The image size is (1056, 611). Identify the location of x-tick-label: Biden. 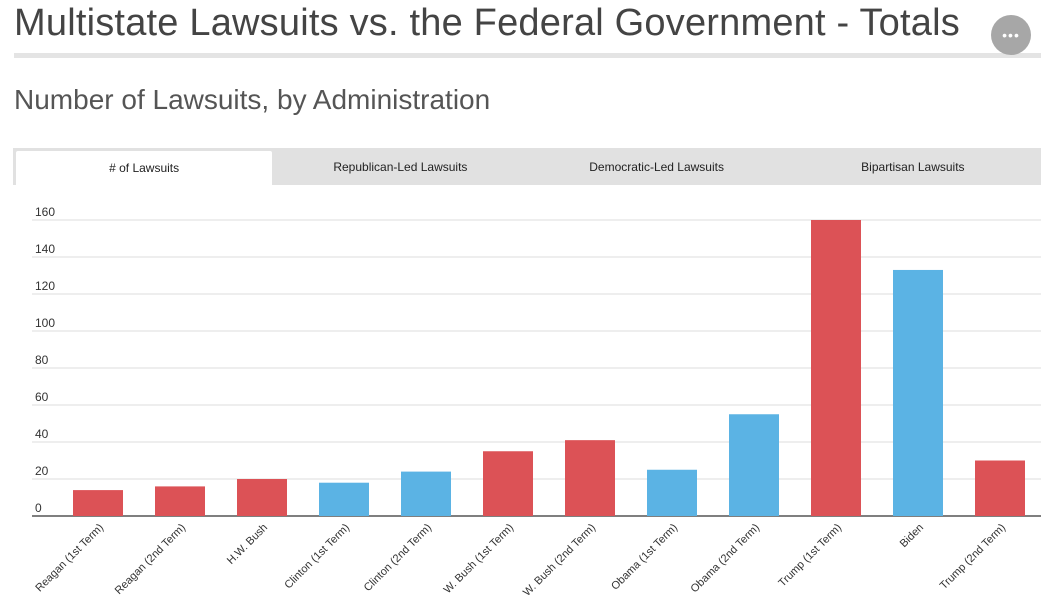
(912, 536).